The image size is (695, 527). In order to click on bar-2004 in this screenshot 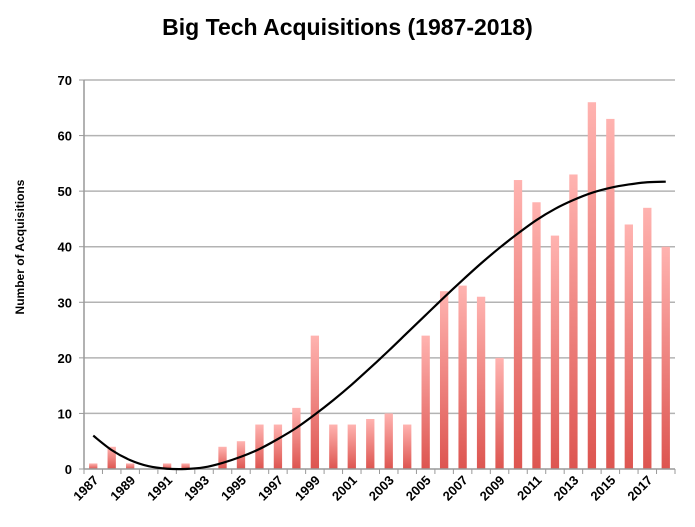, I will do `click(407, 446)`.